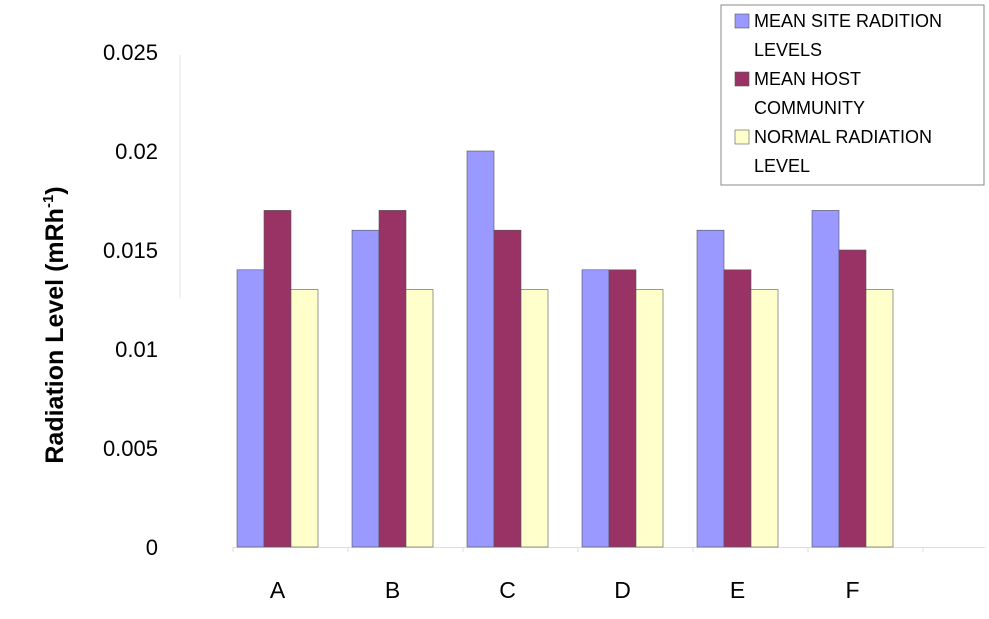 The image size is (989, 619). What do you see at coordinates (152, 547) in the screenshot?
I see `y-tick-label: 0` at bounding box center [152, 547].